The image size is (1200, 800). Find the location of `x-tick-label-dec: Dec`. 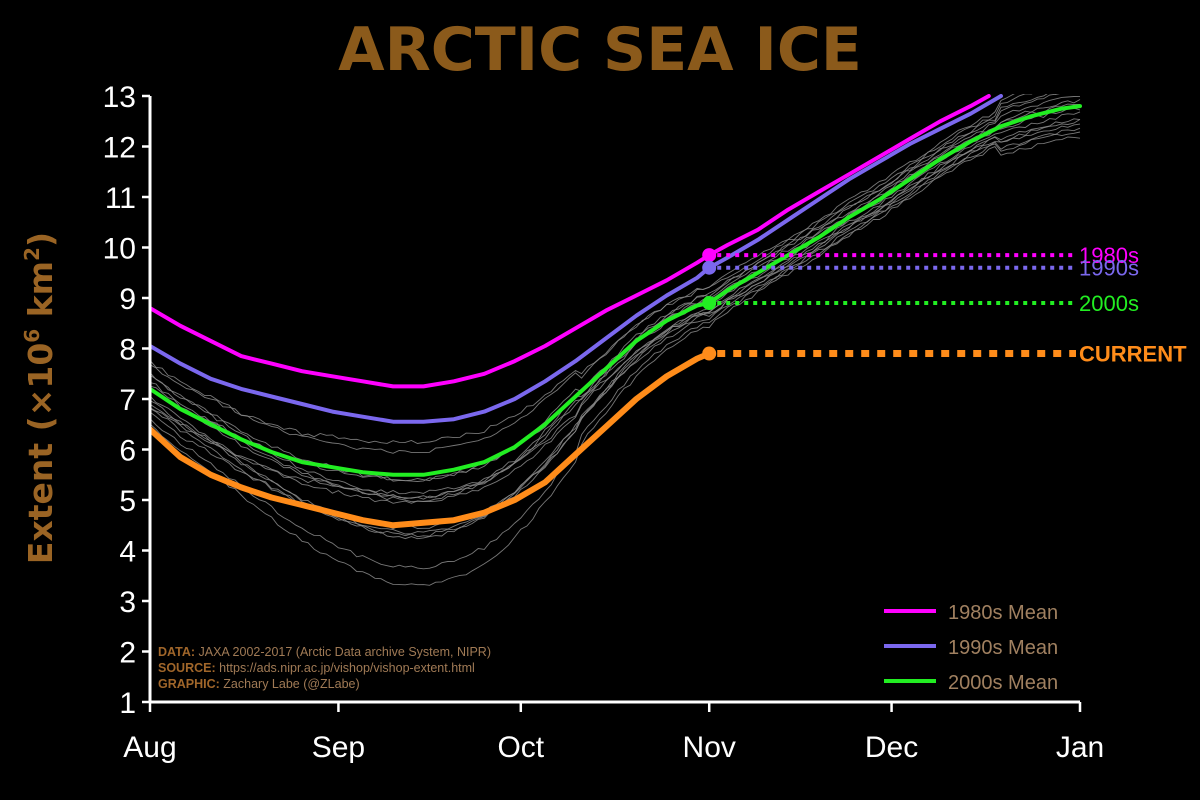

x-tick-label-dec: Dec is located at coordinates (891, 747).